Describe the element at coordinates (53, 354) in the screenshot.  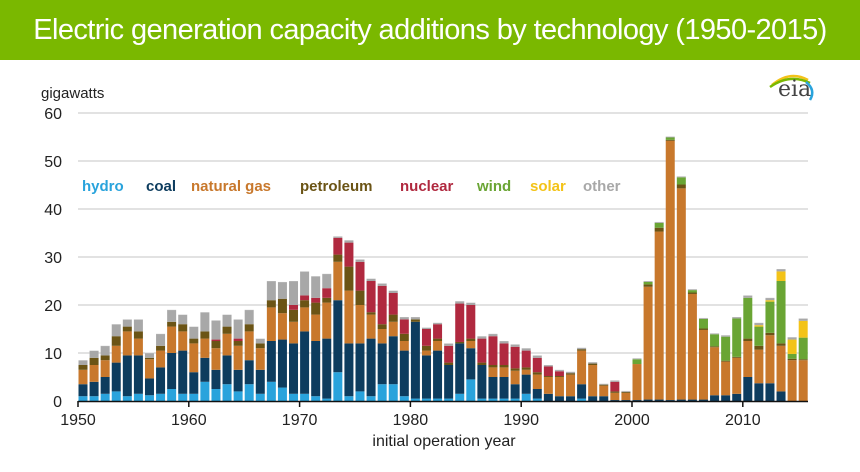
I see `y-tick-label: 10` at that location.